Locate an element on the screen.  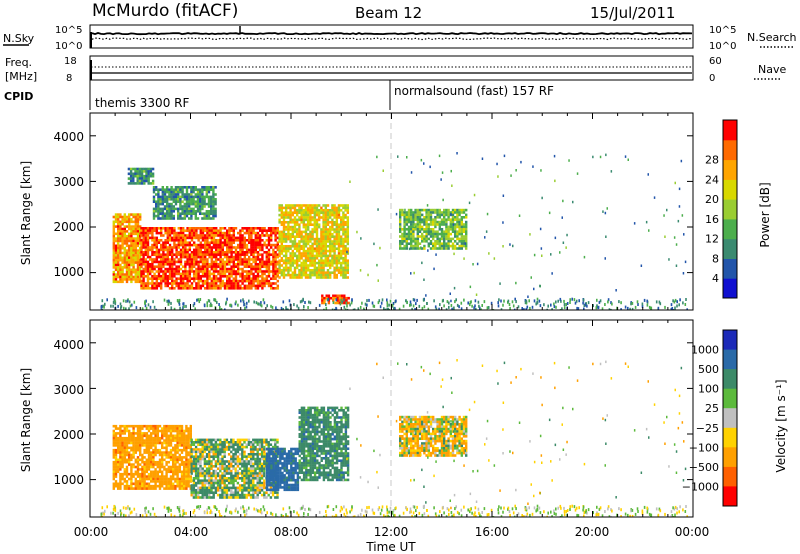
sparse-scatter-cell is located at coordinates (411, 172).